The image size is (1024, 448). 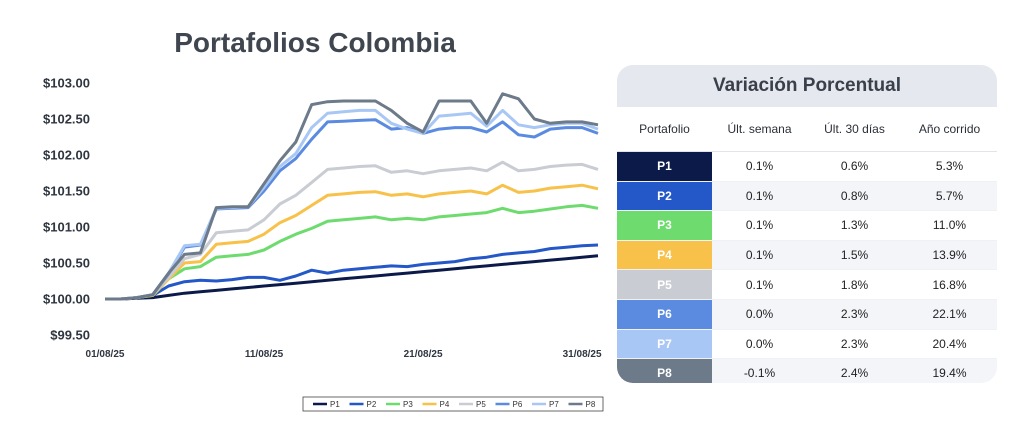 I want to click on chart-title: Portafolios Colombia, so click(x=315, y=42).